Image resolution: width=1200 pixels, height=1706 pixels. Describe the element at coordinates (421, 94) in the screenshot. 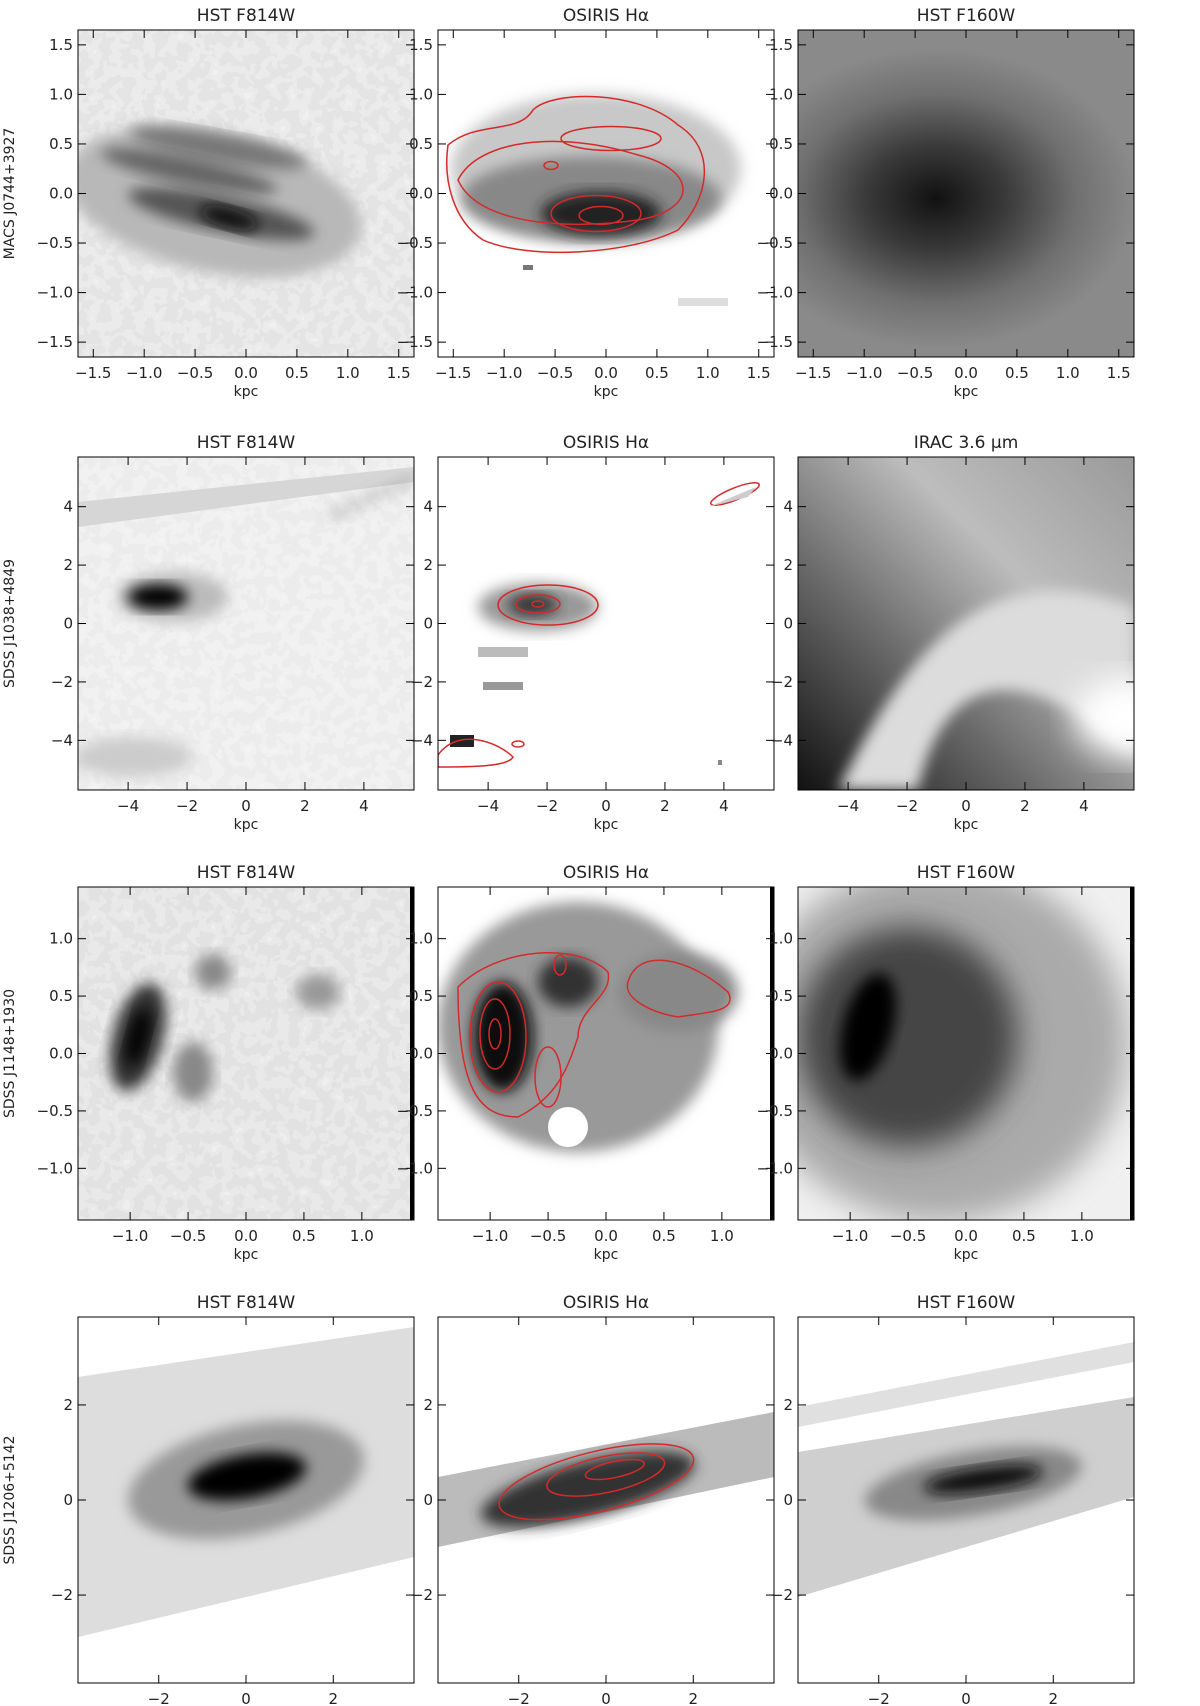

I see `y-tick-label: 1.0` at that location.